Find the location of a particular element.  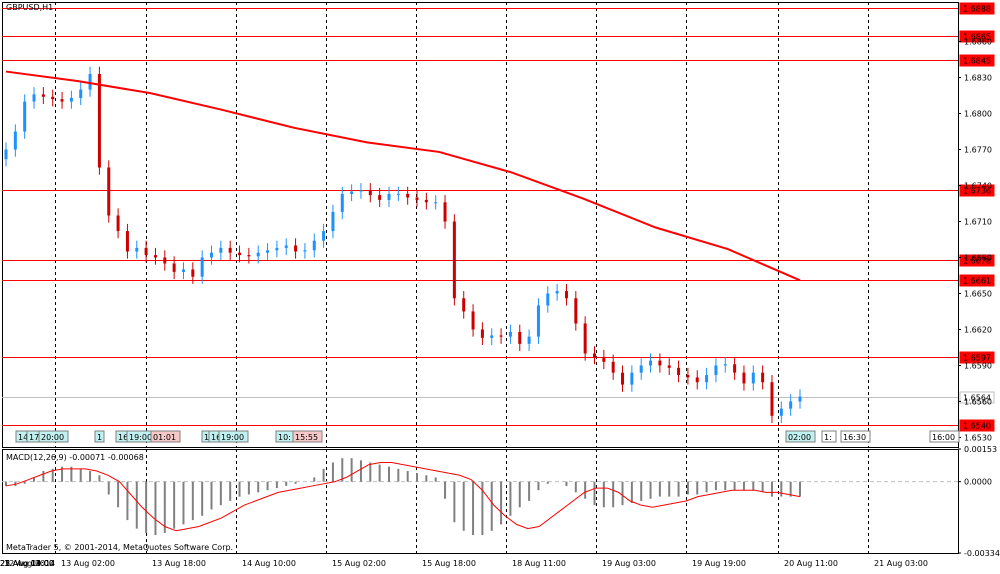

time-tag-label: 02:00 is located at coordinates (799, 437).